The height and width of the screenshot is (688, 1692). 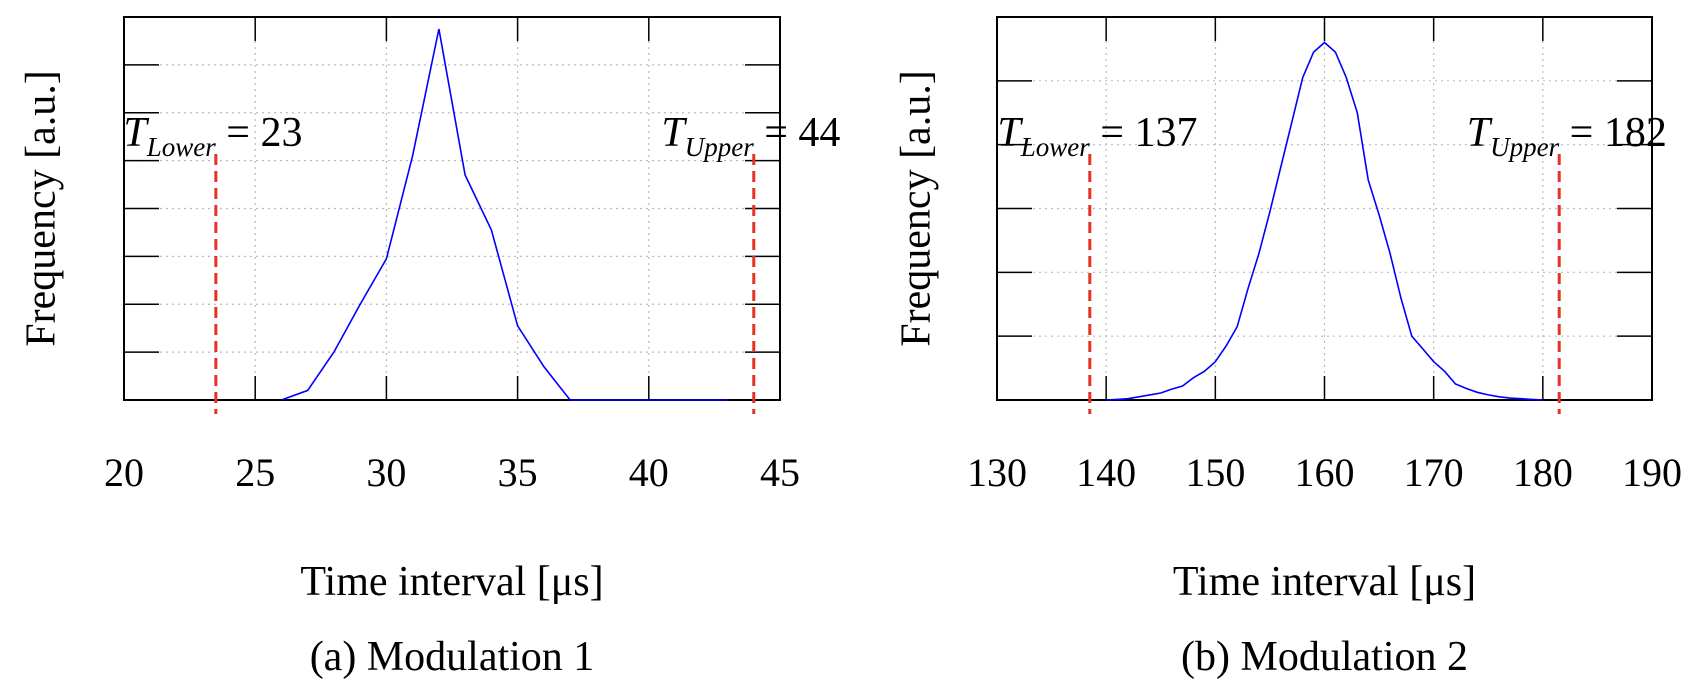 I want to click on threshold-value: = 23, so click(x=259, y=133).